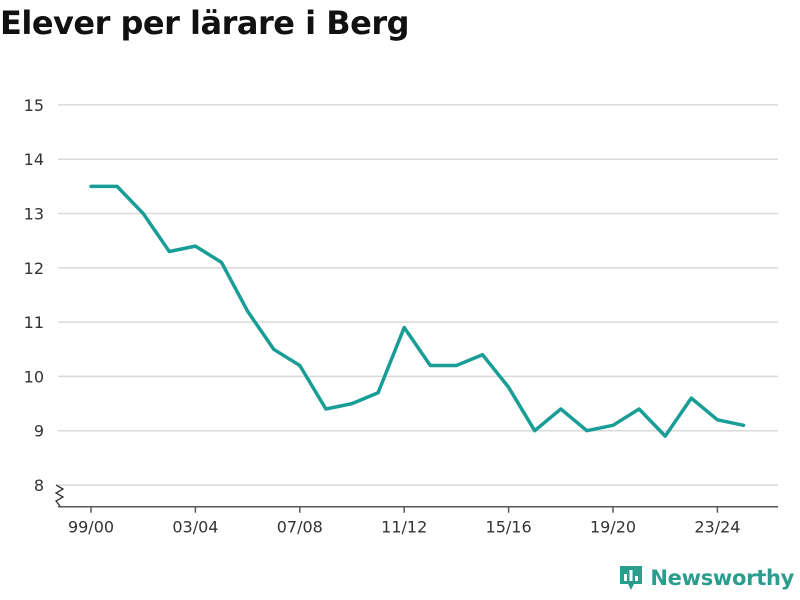 The image size is (800, 600). I want to click on y-tick-label: 14, so click(34, 159).